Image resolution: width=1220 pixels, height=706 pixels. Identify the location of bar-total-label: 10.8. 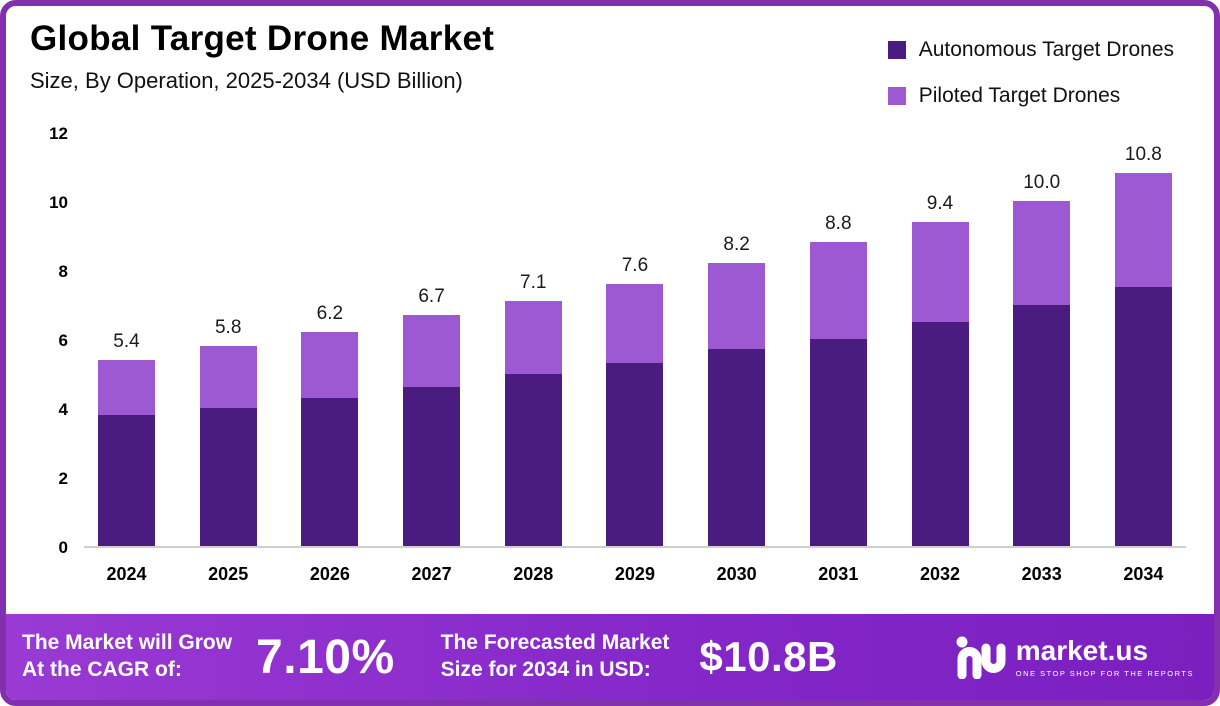
(1143, 155).